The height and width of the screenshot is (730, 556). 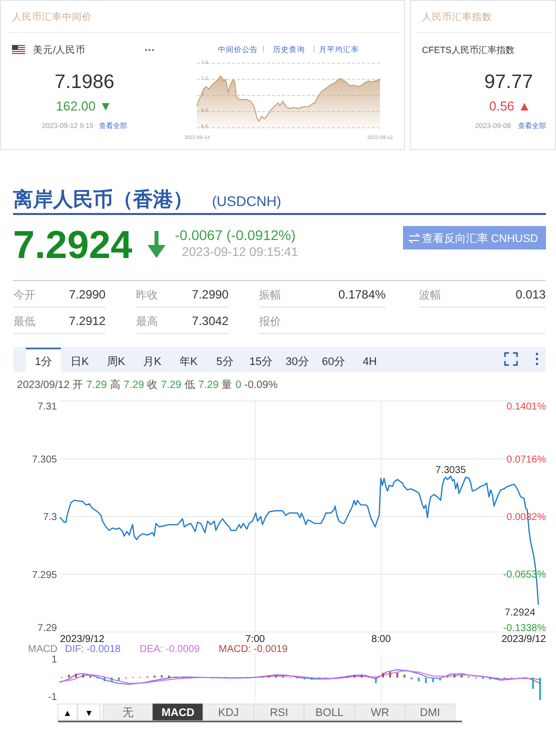 I want to click on y-tick-label: 7.3, so click(x=50, y=517).